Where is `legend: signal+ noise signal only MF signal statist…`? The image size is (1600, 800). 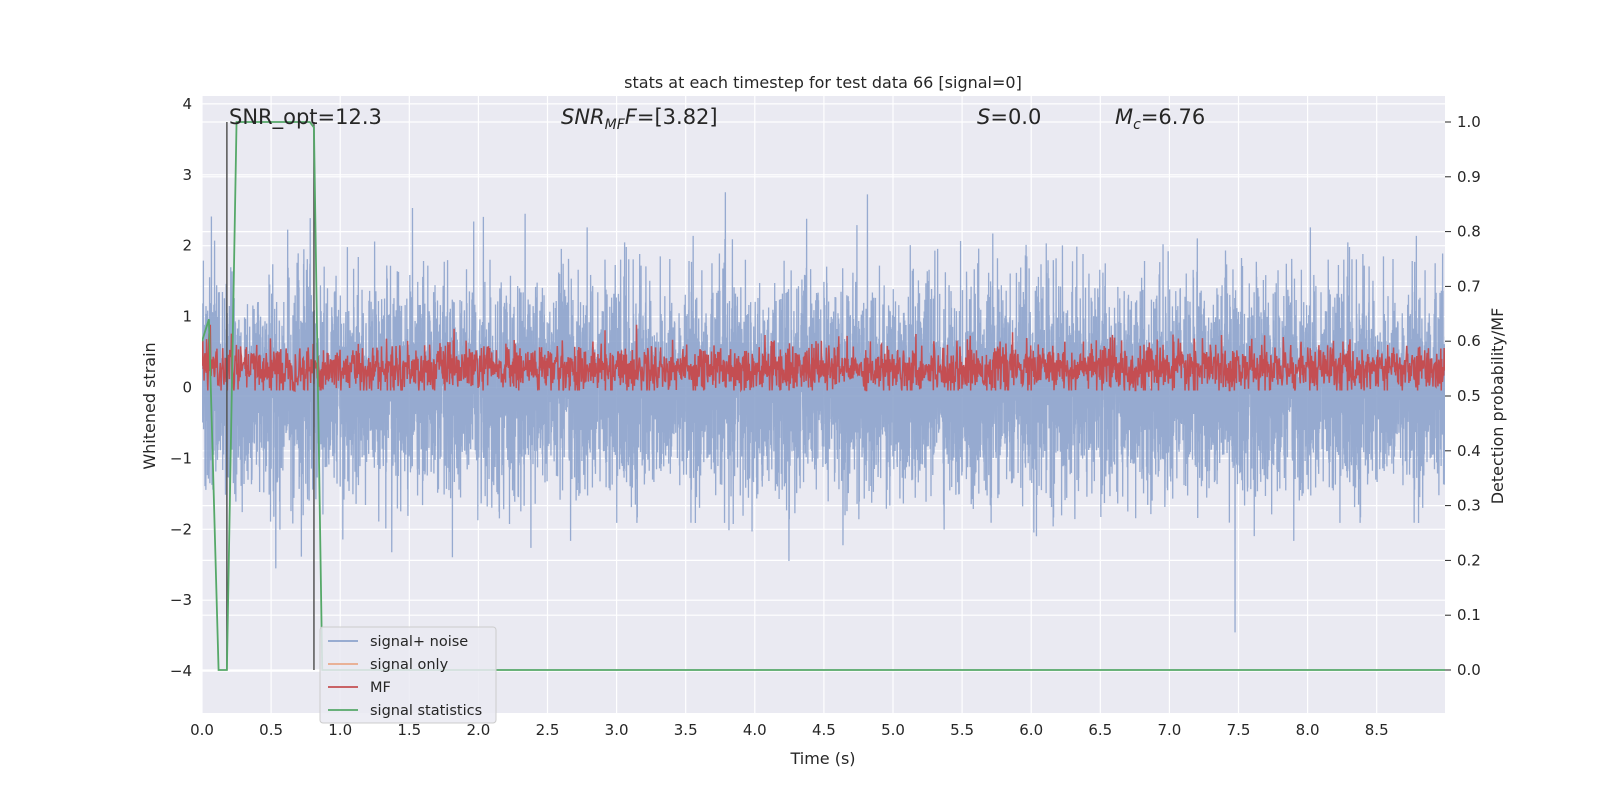 legend: signal+ noise signal only MF signal statist… is located at coordinates (408, 675).